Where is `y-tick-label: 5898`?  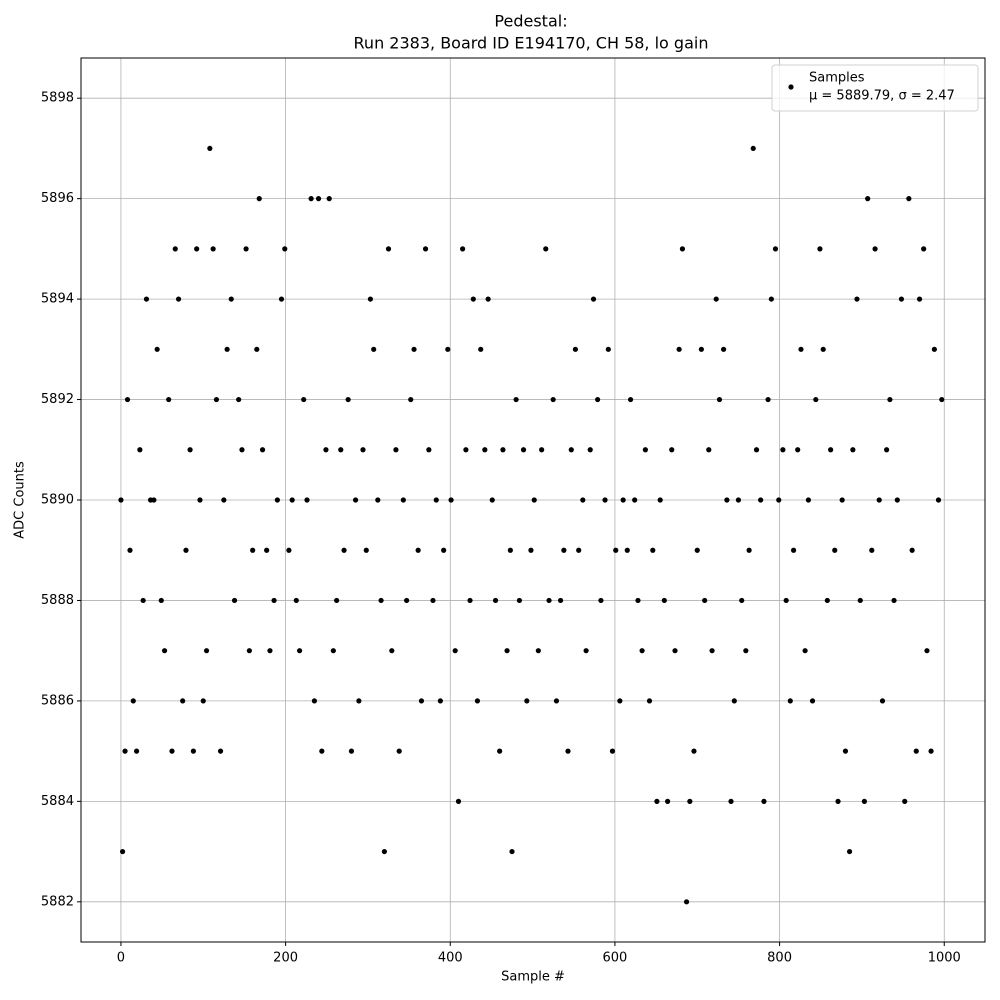
y-tick-label: 5898 is located at coordinates (57, 98).